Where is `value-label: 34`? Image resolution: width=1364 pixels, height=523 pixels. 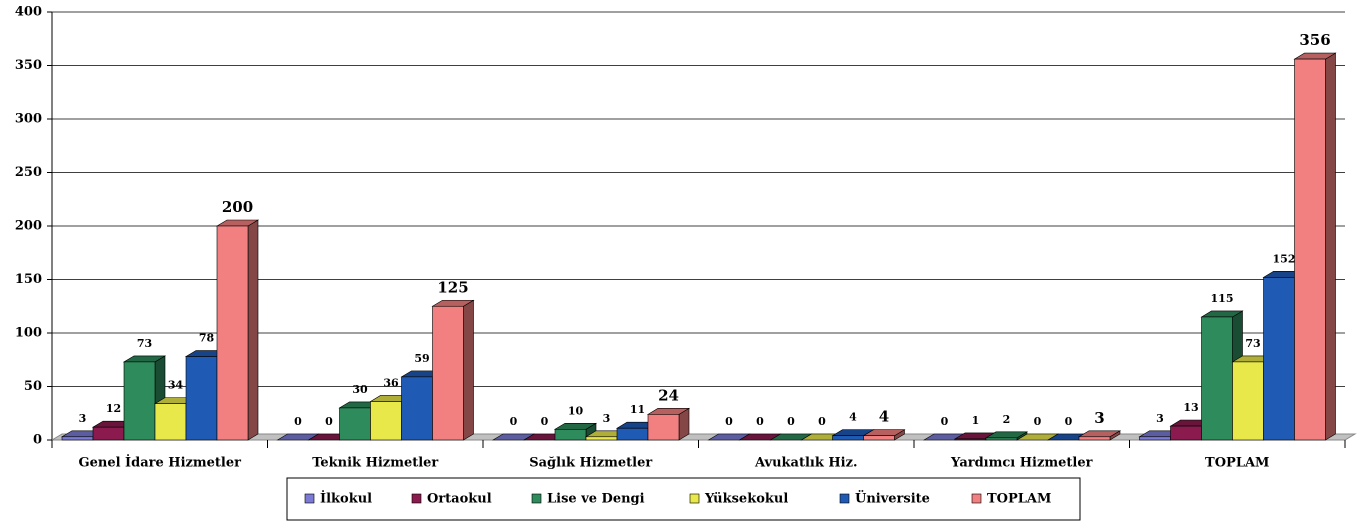 value-label: 34 is located at coordinates (176, 385).